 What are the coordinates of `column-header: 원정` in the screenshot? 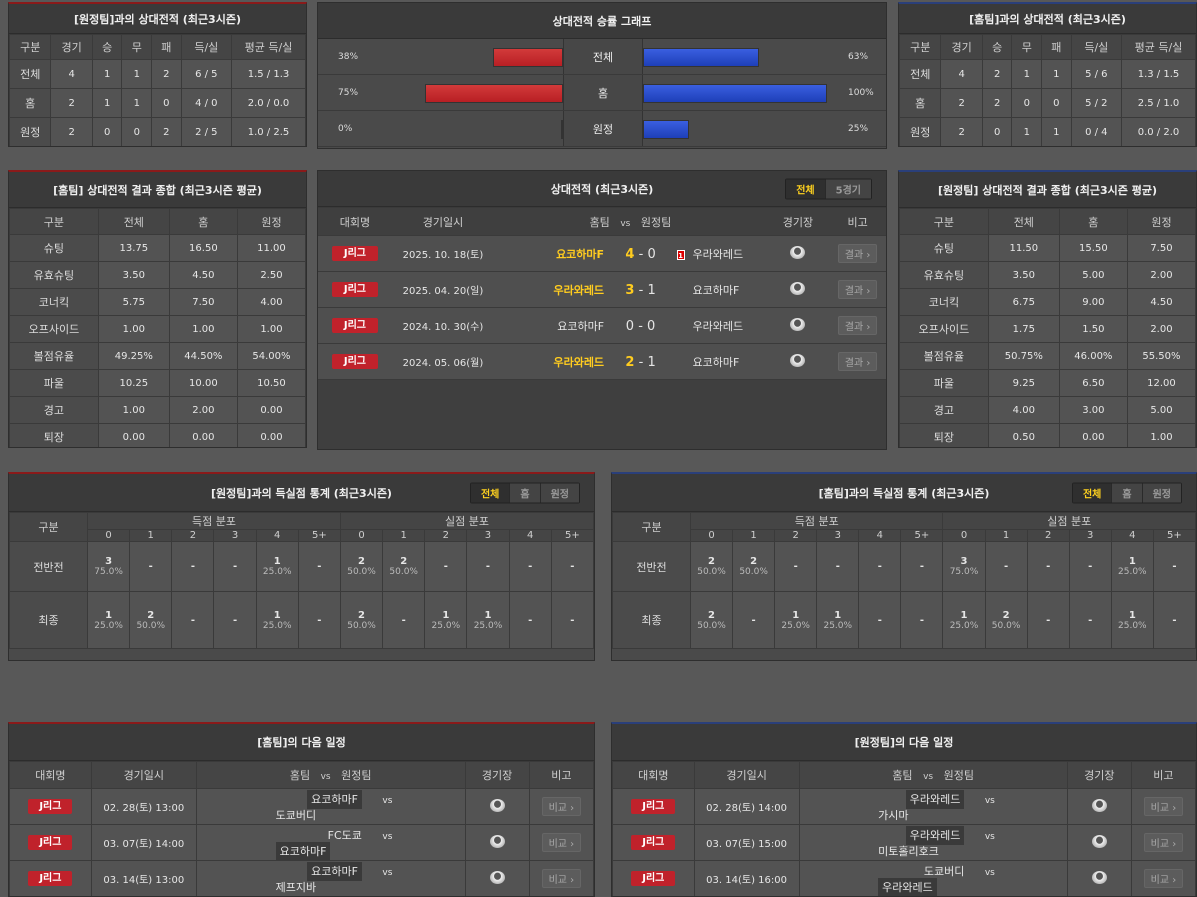 It's located at (1161, 221).